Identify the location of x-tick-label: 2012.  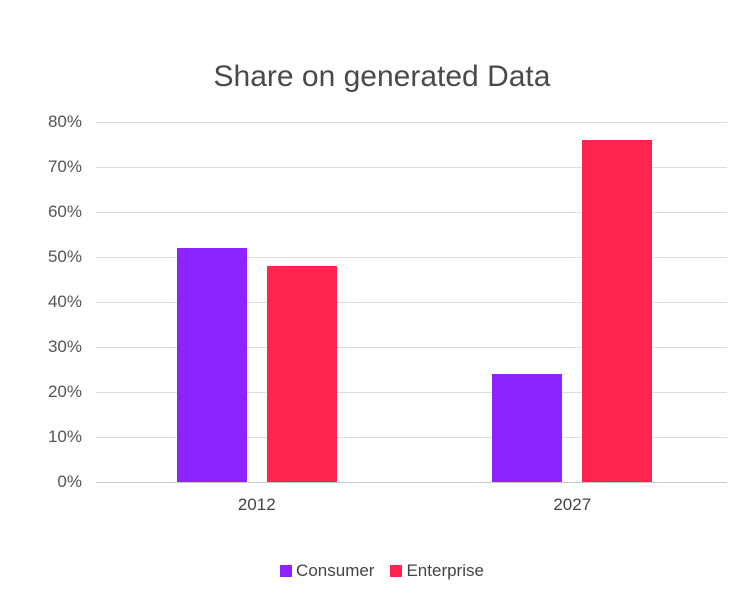
(256, 504).